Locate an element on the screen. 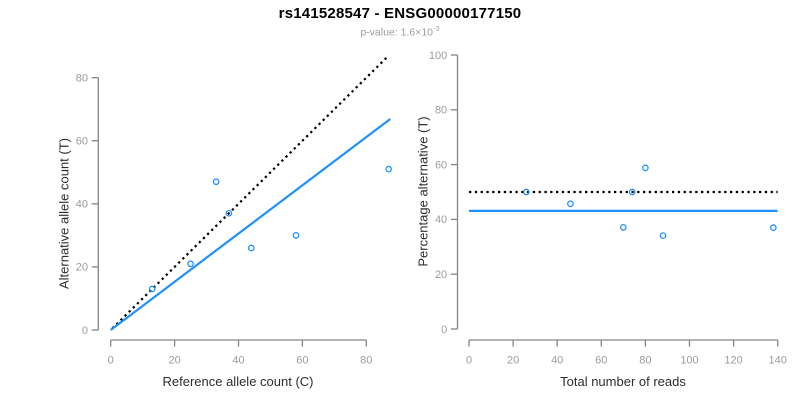 This screenshot has width=800, height=400. left-xaxis-title: Reference allele count (C) is located at coordinates (238, 381).